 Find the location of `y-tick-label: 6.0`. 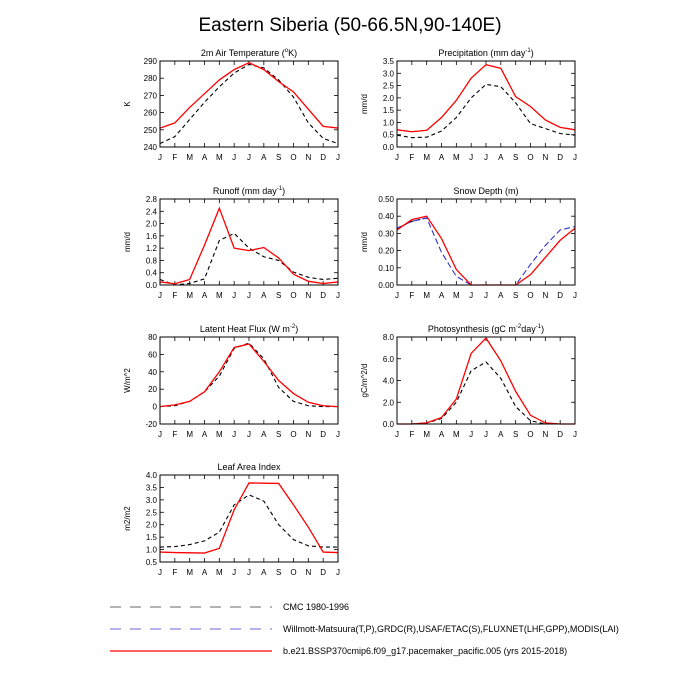

y-tick-label: 6.0 is located at coordinates (389, 359).